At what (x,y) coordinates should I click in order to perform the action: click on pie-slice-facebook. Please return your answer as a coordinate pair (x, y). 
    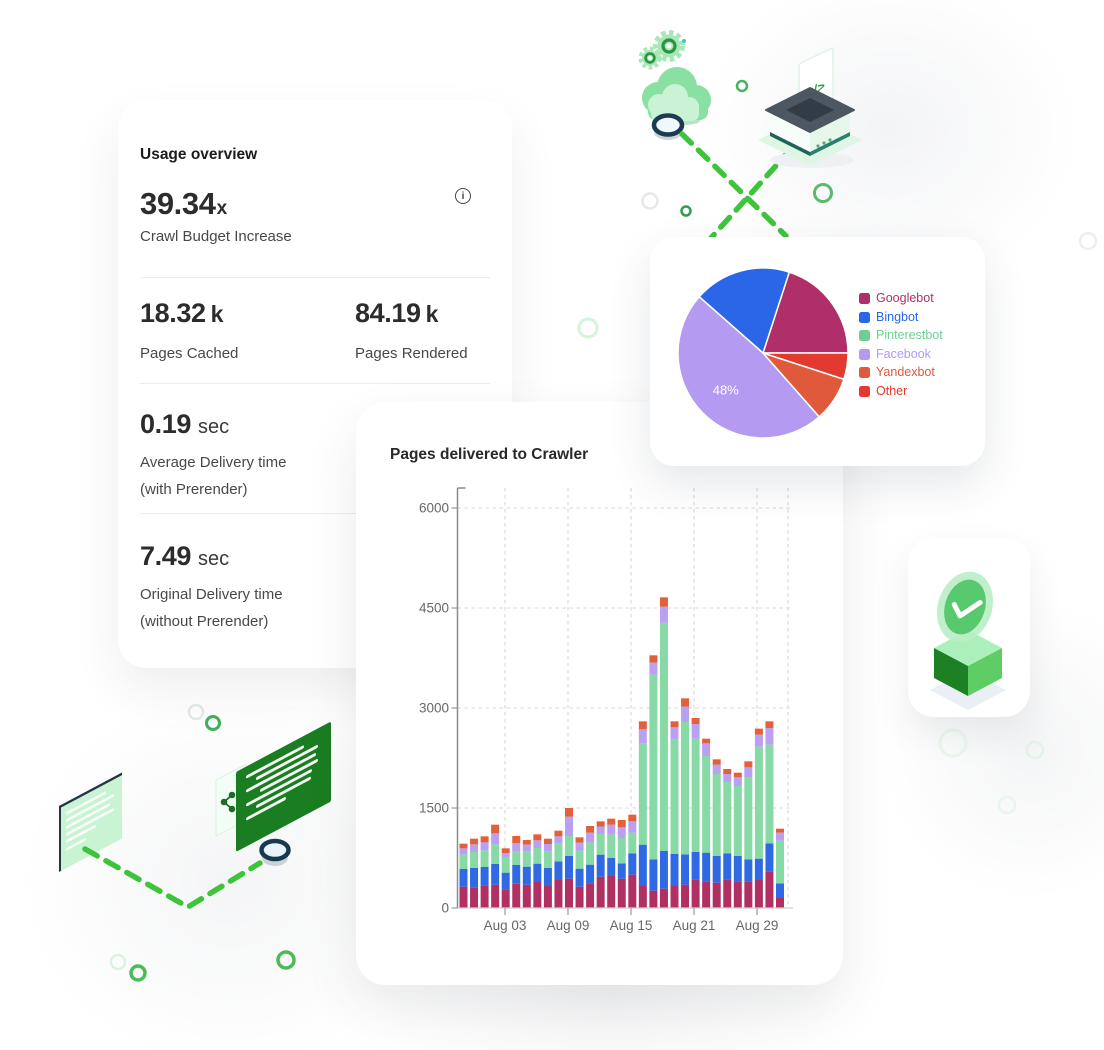
    Looking at the image, I should click on (748, 367).